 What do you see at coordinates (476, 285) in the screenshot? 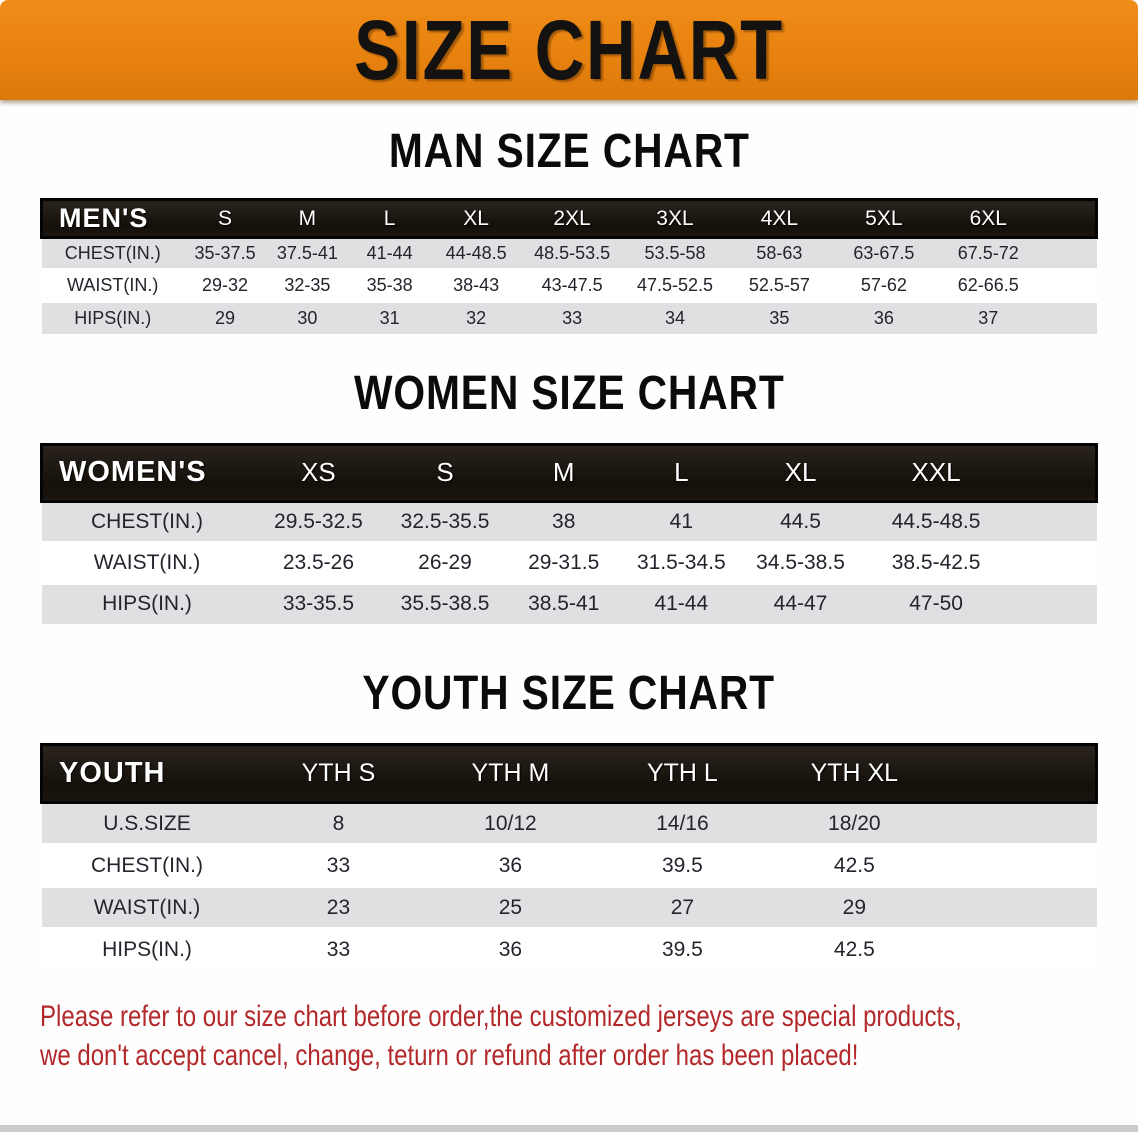
I see `size-value: 38-43` at bounding box center [476, 285].